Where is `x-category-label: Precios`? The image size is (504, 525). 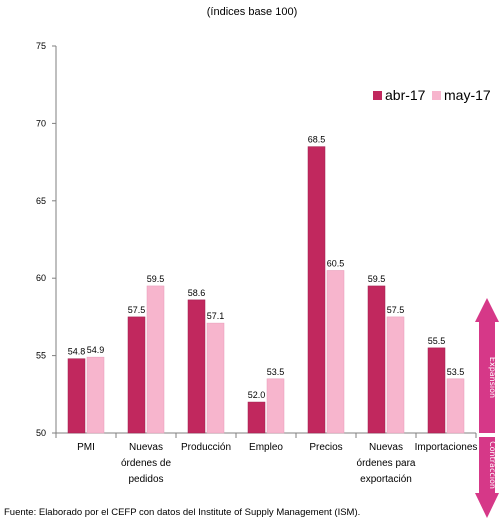 x-category-label: Precios is located at coordinates (325, 447).